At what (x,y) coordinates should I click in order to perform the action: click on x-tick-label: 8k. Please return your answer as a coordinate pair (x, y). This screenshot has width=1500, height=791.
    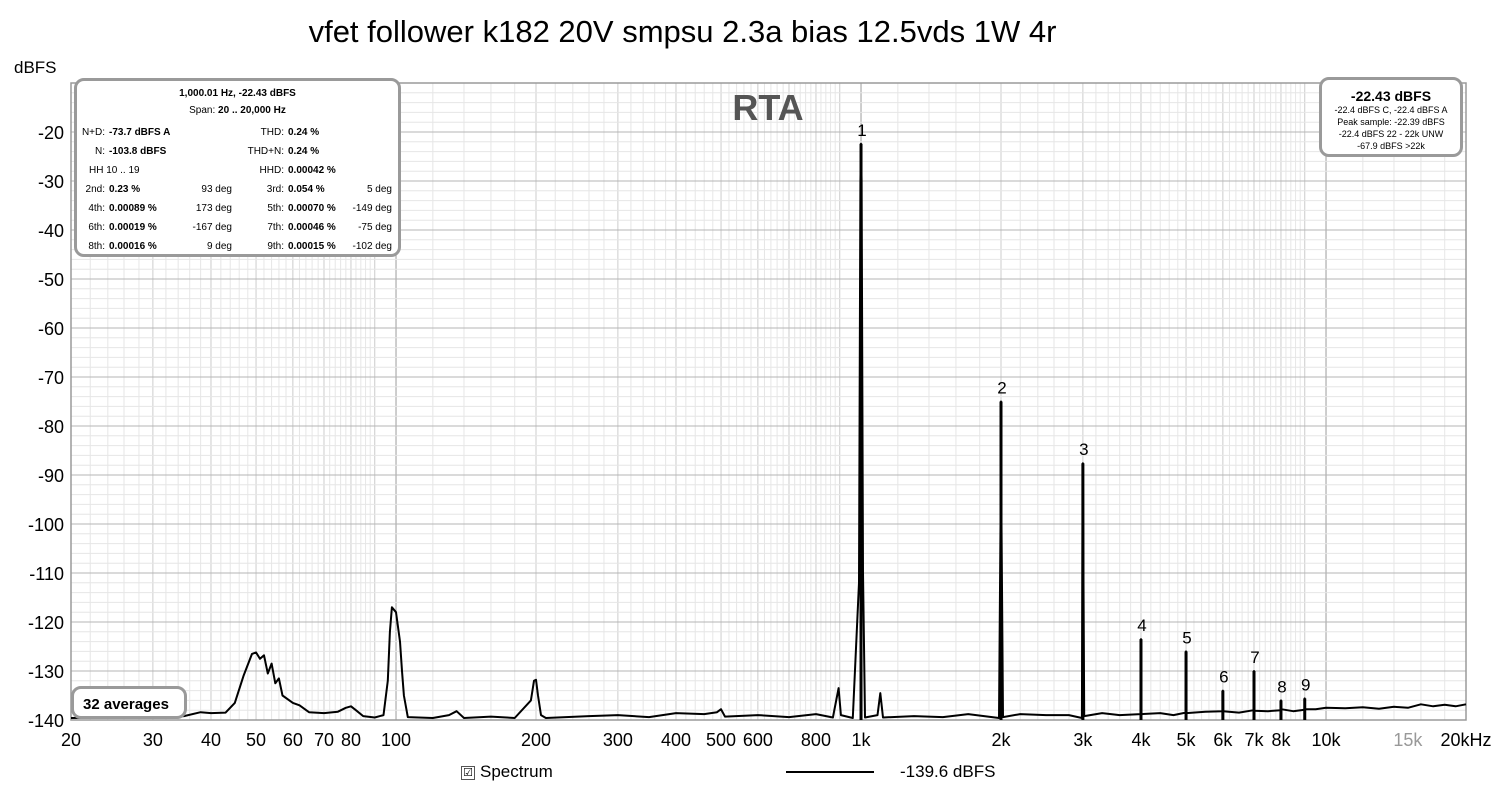
    Looking at the image, I should click on (1281, 740).